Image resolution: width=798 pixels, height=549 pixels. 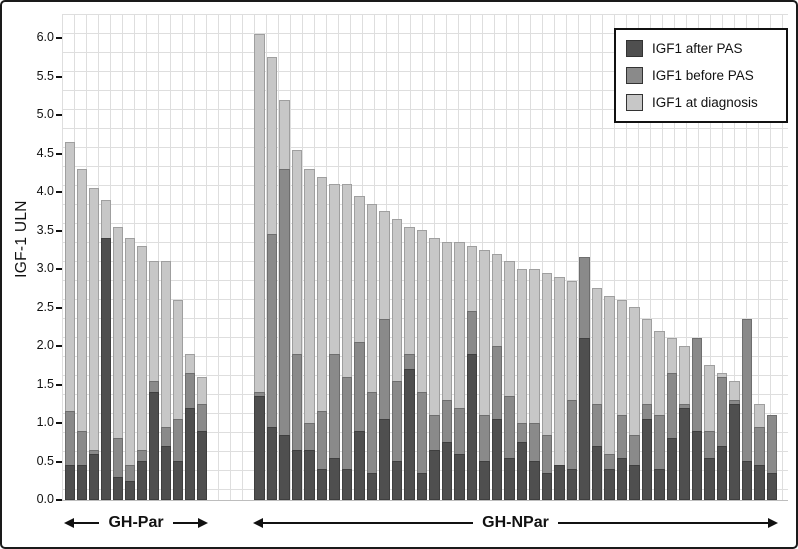 I want to click on y-tick-label: 1.0, so click(x=45, y=422).